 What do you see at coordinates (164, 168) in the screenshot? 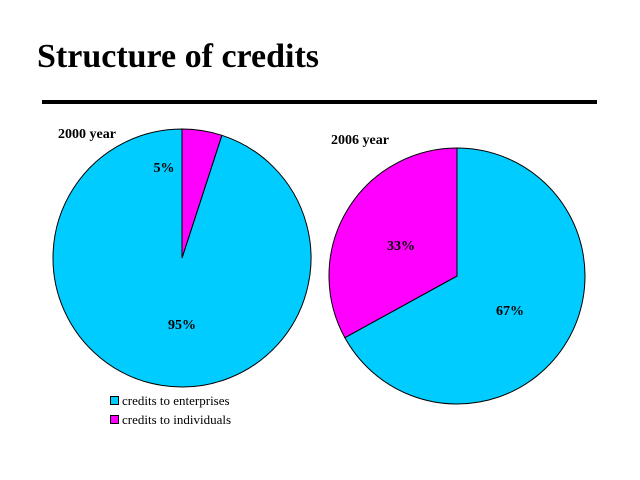
I see `pie-0-label-individuals: 5%` at bounding box center [164, 168].